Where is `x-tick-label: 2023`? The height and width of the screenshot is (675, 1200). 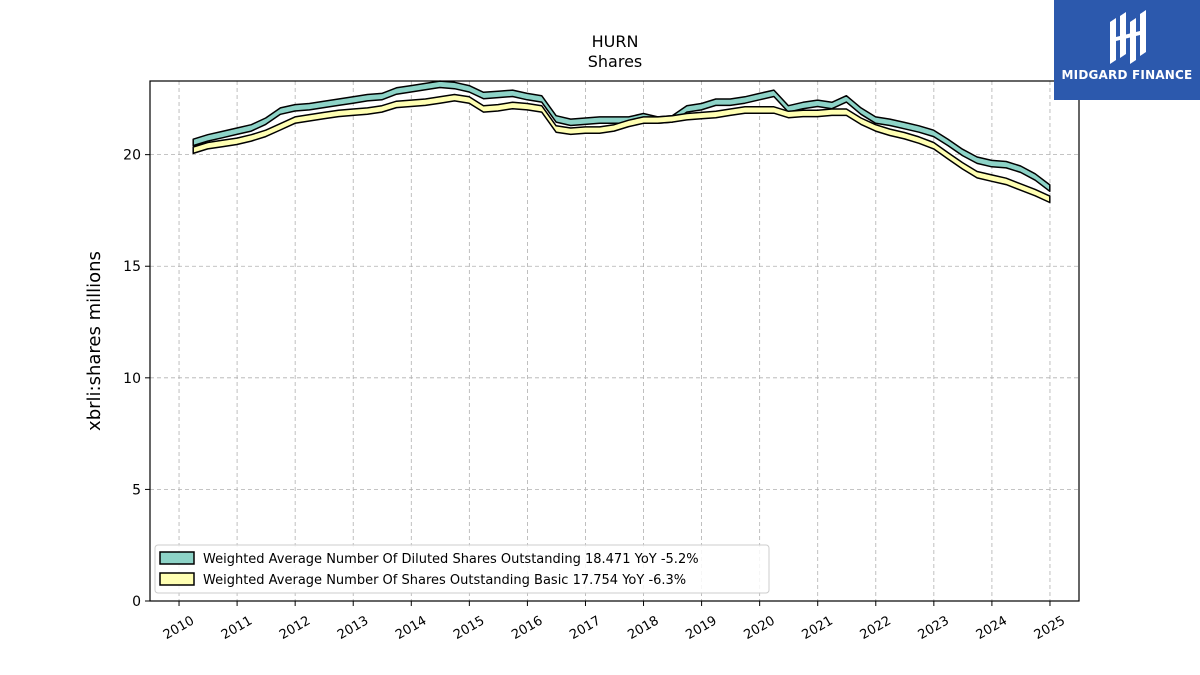 x-tick-label: 2023 is located at coordinates (934, 628).